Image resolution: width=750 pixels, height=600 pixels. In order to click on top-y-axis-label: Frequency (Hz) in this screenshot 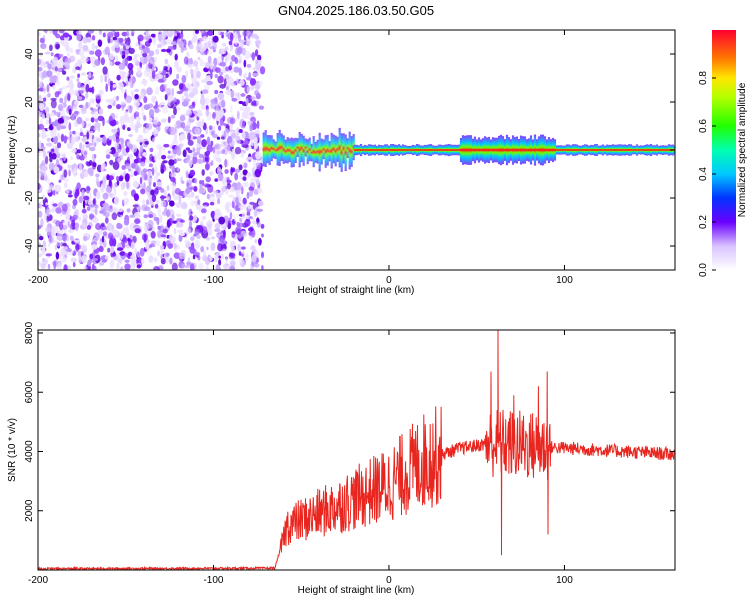, I will do `click(12, 150)`.